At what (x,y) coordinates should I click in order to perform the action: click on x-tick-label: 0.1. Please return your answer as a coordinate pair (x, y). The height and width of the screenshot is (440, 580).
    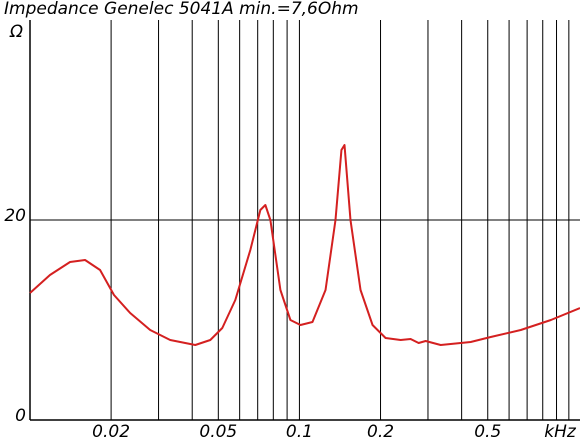
    Looking at the image, I should click on (299, 431).